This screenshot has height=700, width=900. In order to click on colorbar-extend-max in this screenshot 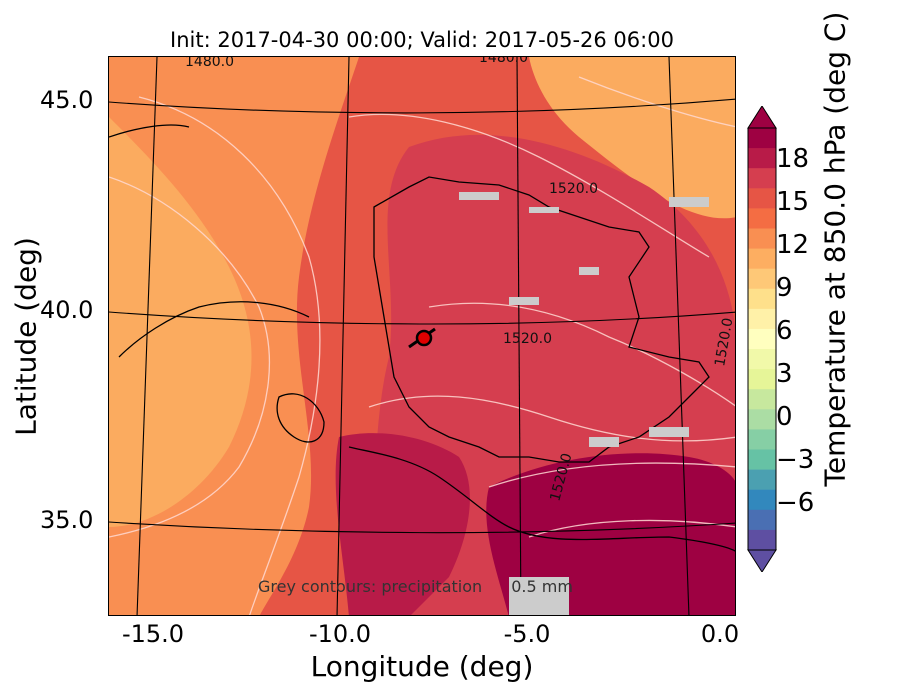, I will do `click(762, 117)`.